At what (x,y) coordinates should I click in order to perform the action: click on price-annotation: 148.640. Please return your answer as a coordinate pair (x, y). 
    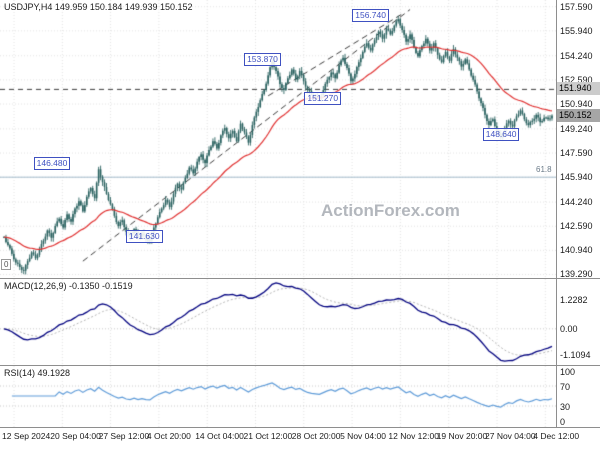
    Looking at the image, I should click on (501, 134).